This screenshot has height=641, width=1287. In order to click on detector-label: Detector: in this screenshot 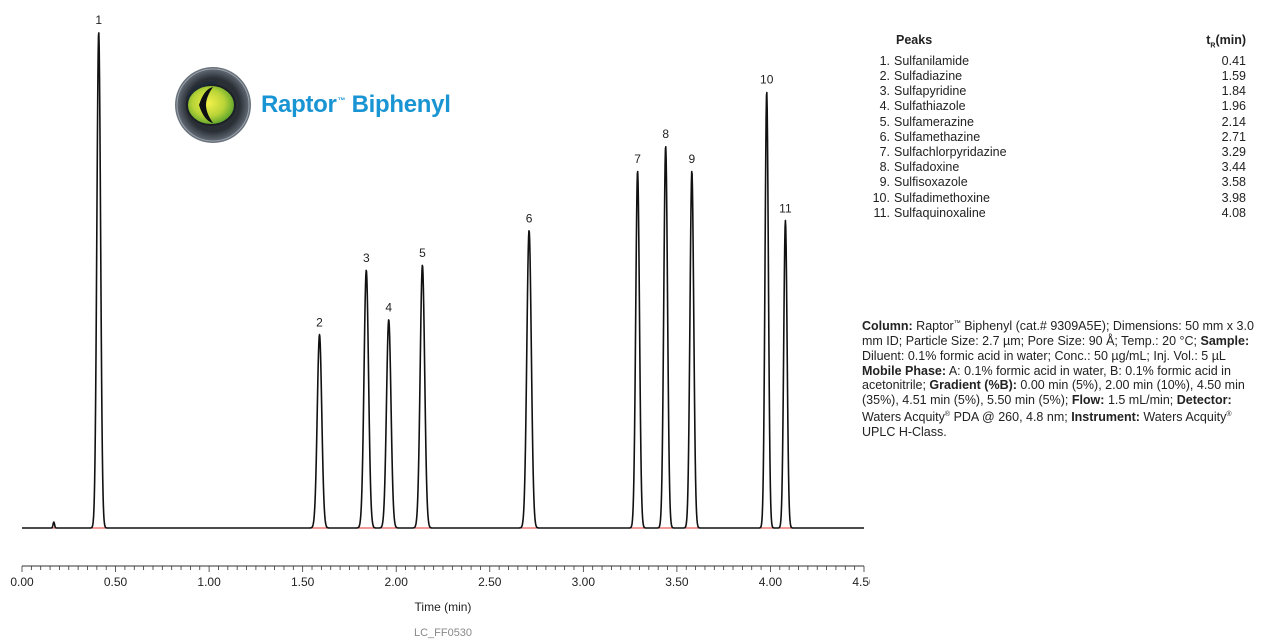, I will do `click(1204, 400)`.